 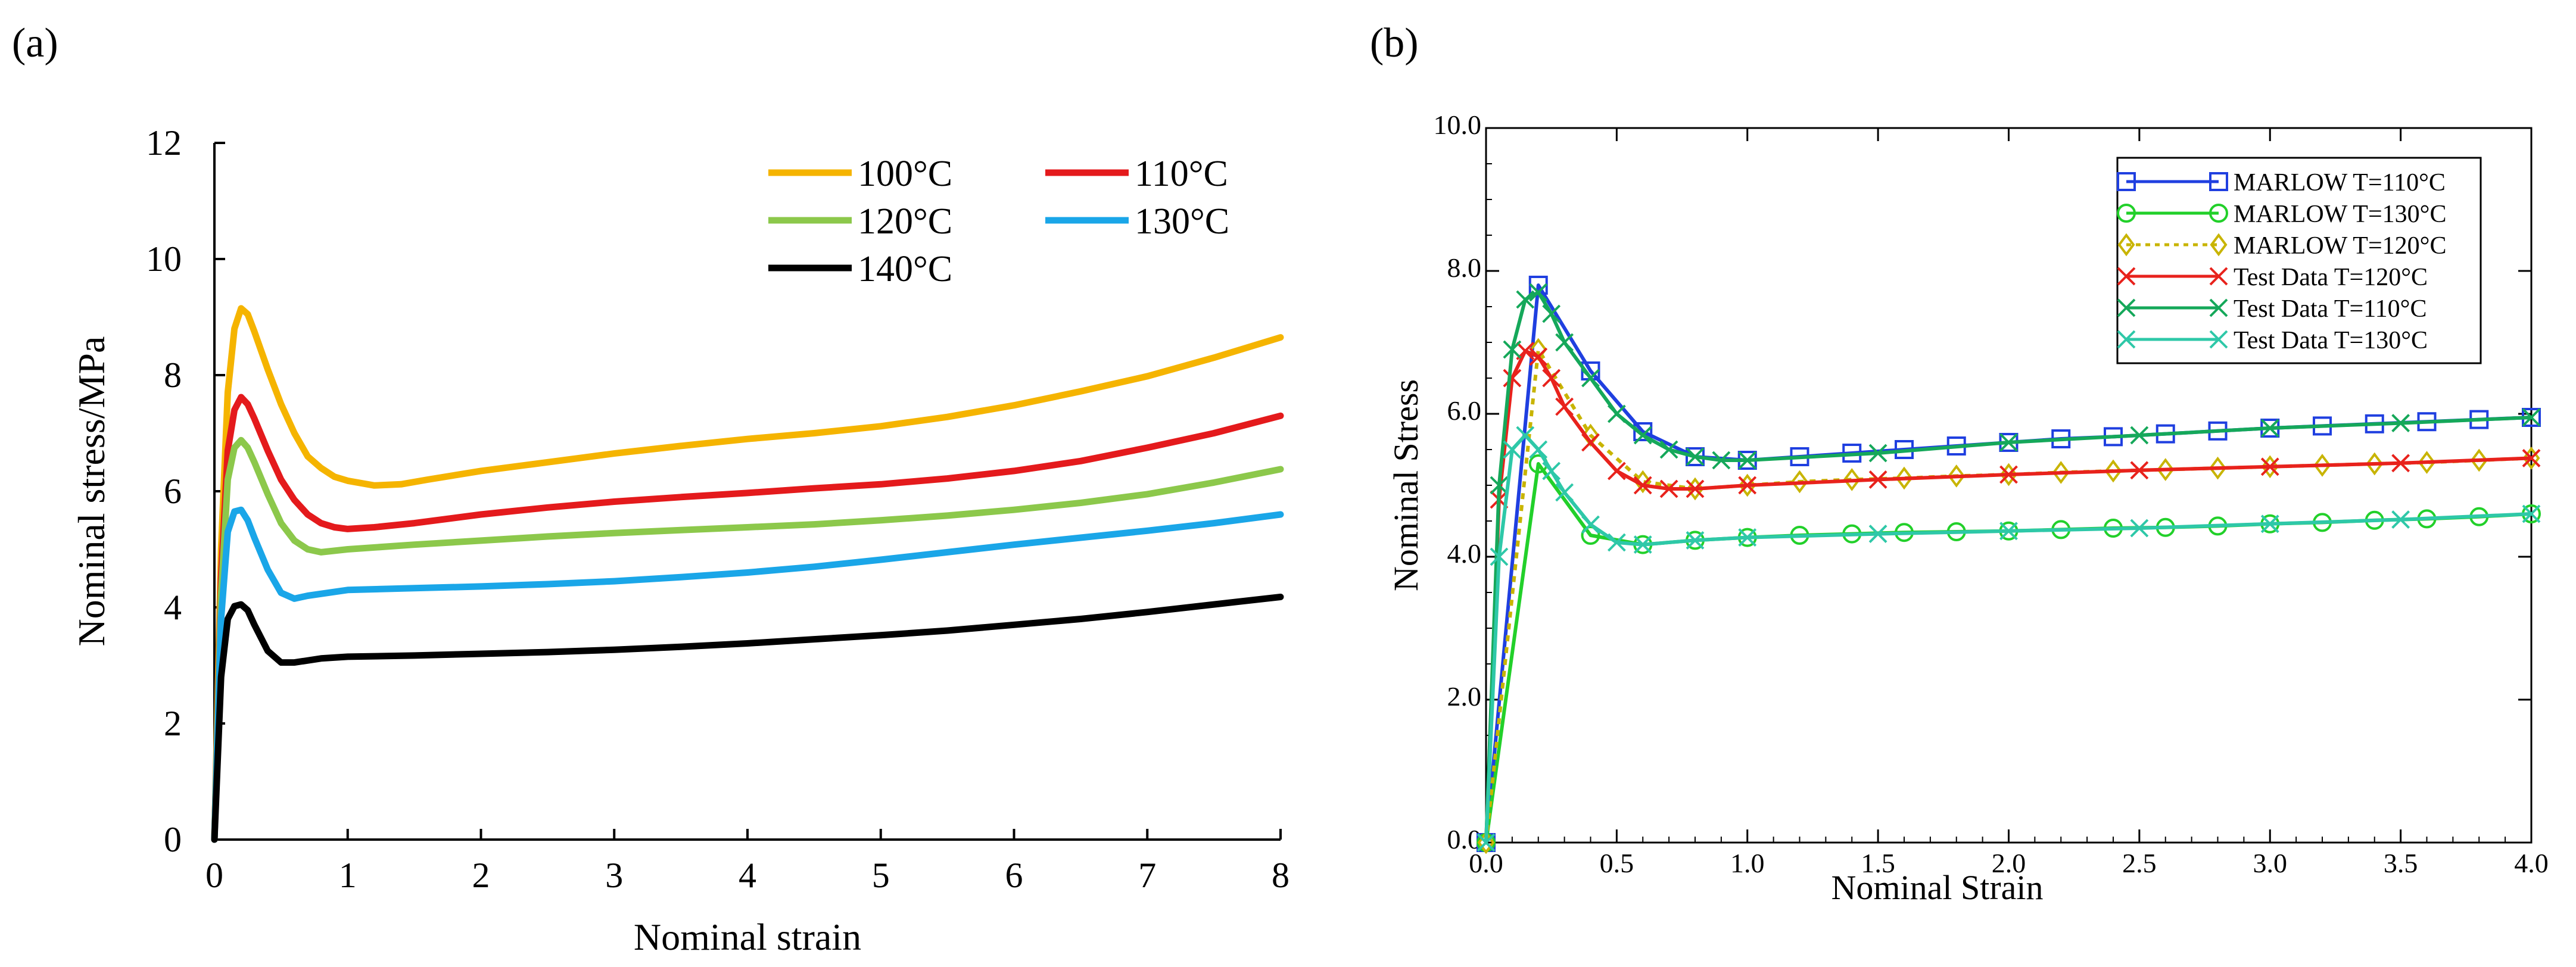 What do you see at coordinates (1458, 125) in the screenshot?
I see `y-tick-label: 10.0` at bounding box center [1458, 125].